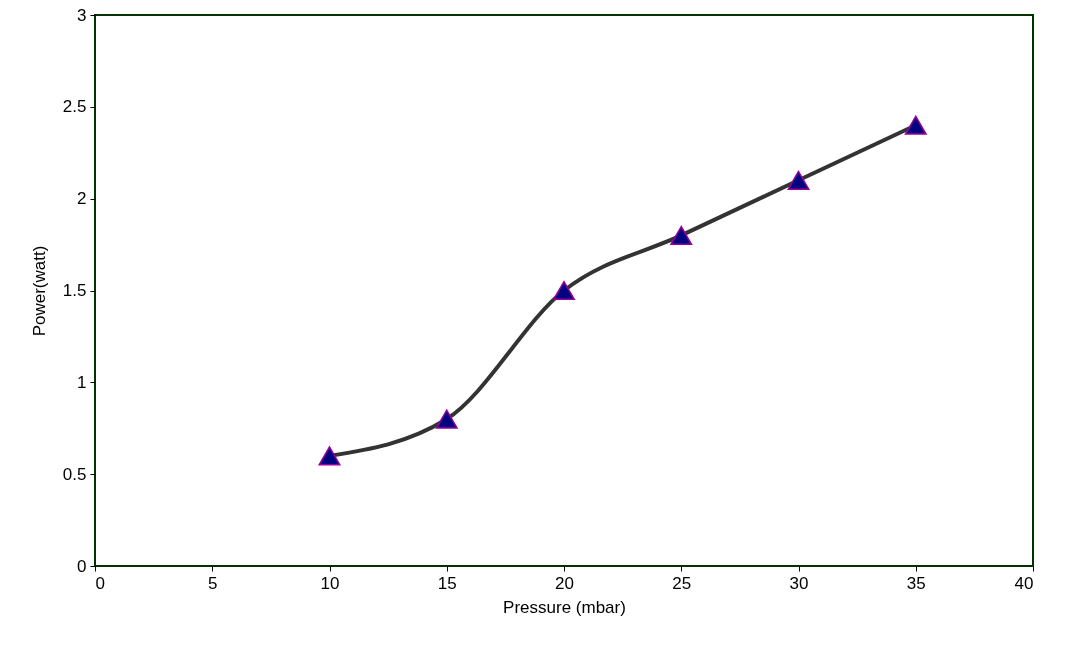  I want to click on x-tick-label: 5, so click(213, 583).